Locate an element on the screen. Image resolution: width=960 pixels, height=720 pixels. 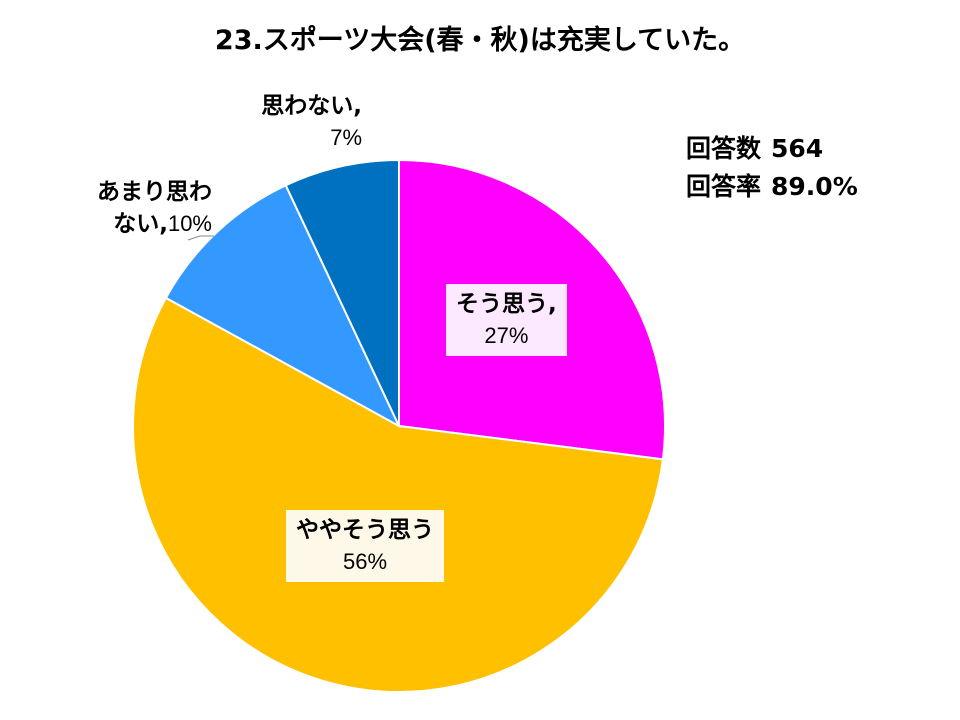
label-sou-omou-pct: 27% is located at coordinates (506, 335).